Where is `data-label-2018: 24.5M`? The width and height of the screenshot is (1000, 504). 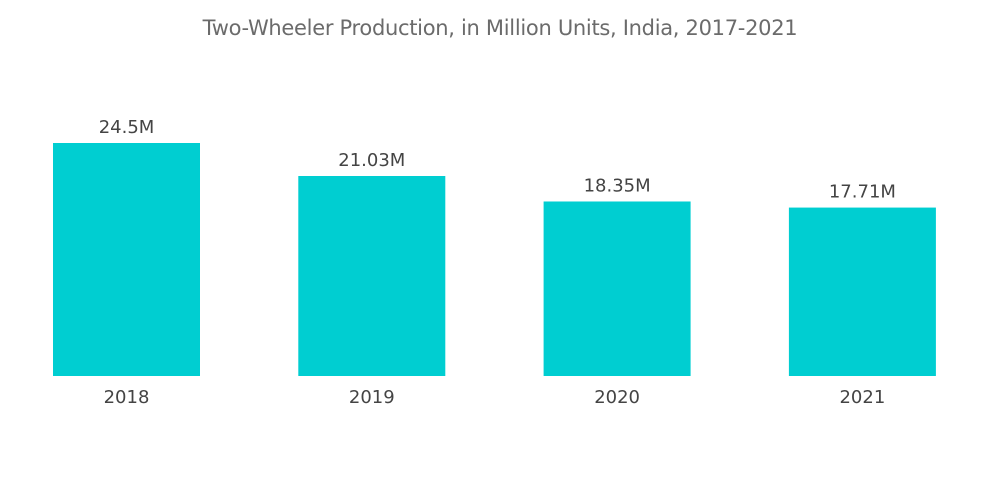 data-label-2018: 24.5M is located at coordinates (127, 127).